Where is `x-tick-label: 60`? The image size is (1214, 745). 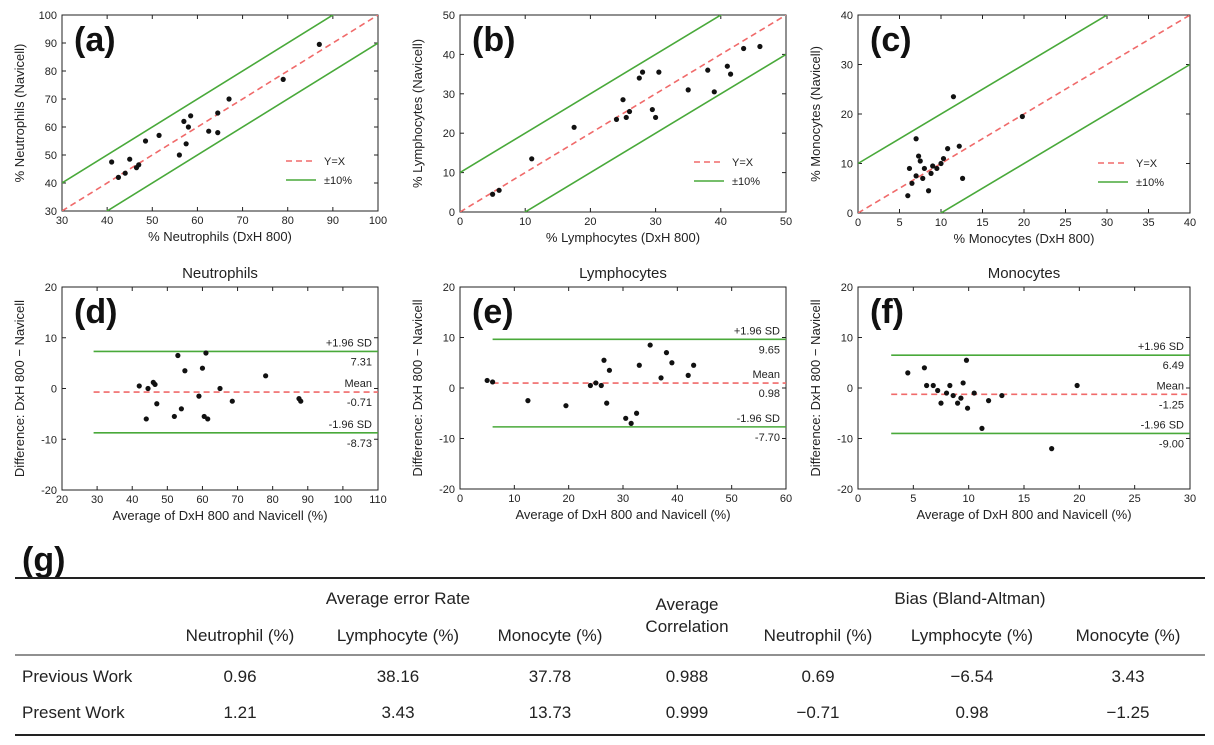
x-tick-label: 60 is located at coordinates (202, 500).